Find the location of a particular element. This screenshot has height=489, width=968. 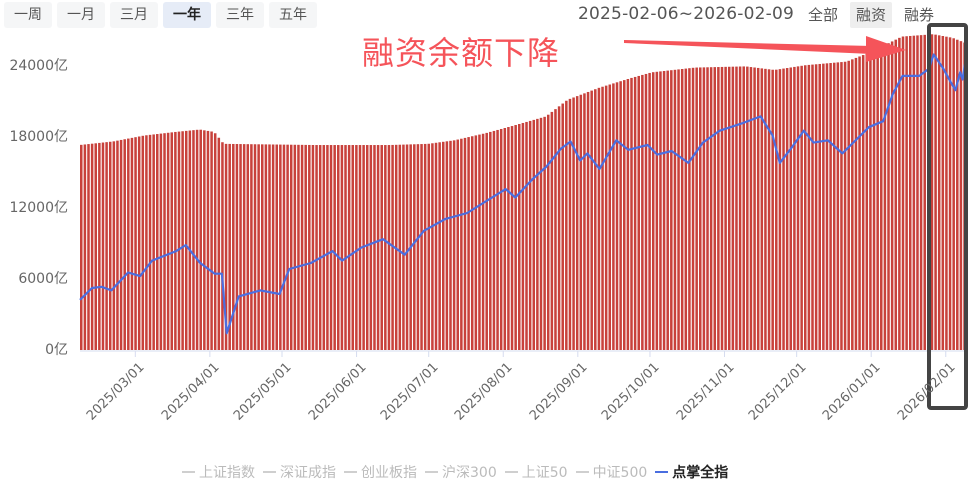

range-tab-1m: 一月 is located at coordinates (81, 15).